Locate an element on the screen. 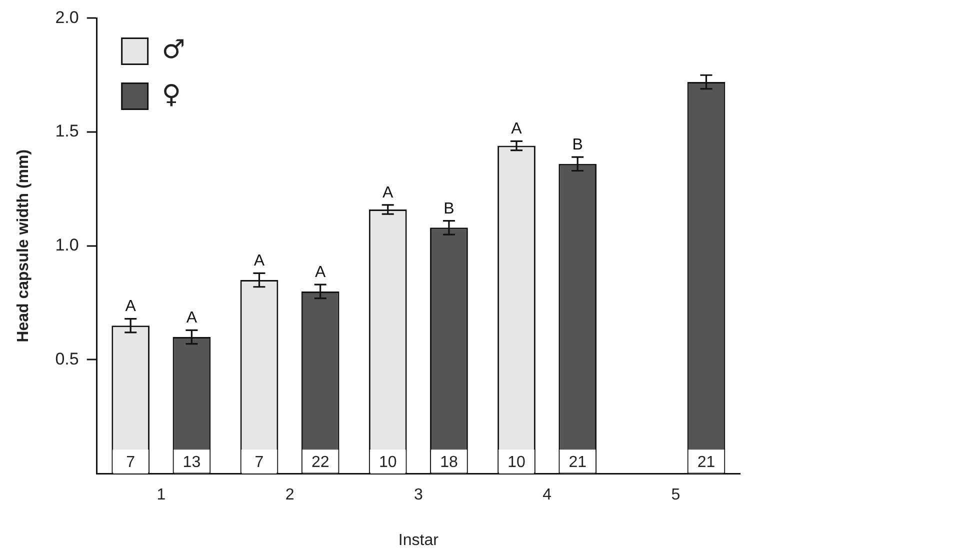 This screenshot has height=559, width=970. y-tick-label: 2.0 is located at coordinates (67, 17).